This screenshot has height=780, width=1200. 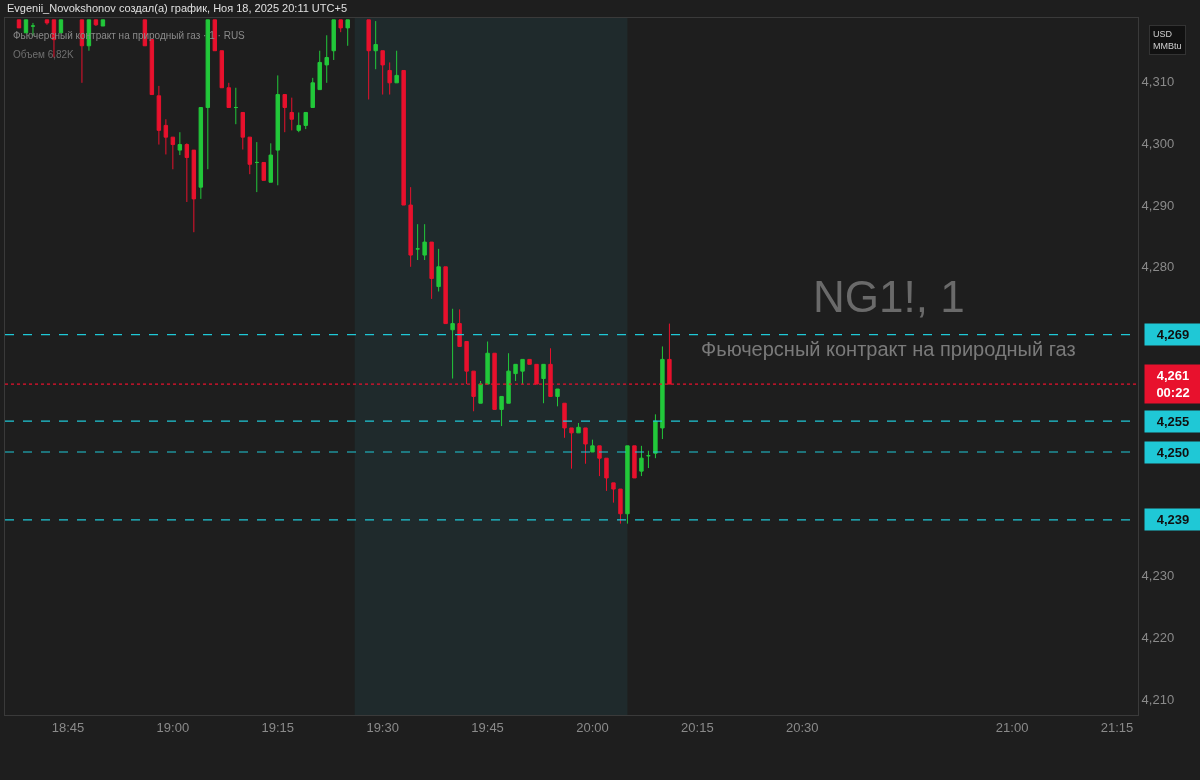 I want to click on x-tick-label: 20:30, so click(x=802, y=727).